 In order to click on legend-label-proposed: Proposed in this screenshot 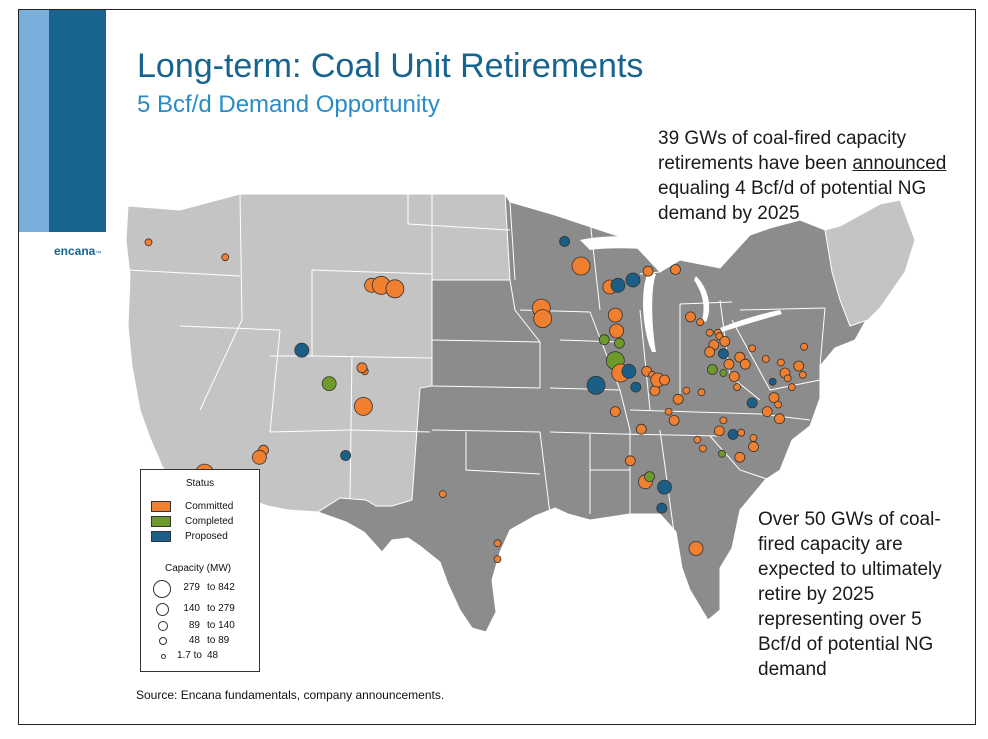, I will do `click(206, 536)`.